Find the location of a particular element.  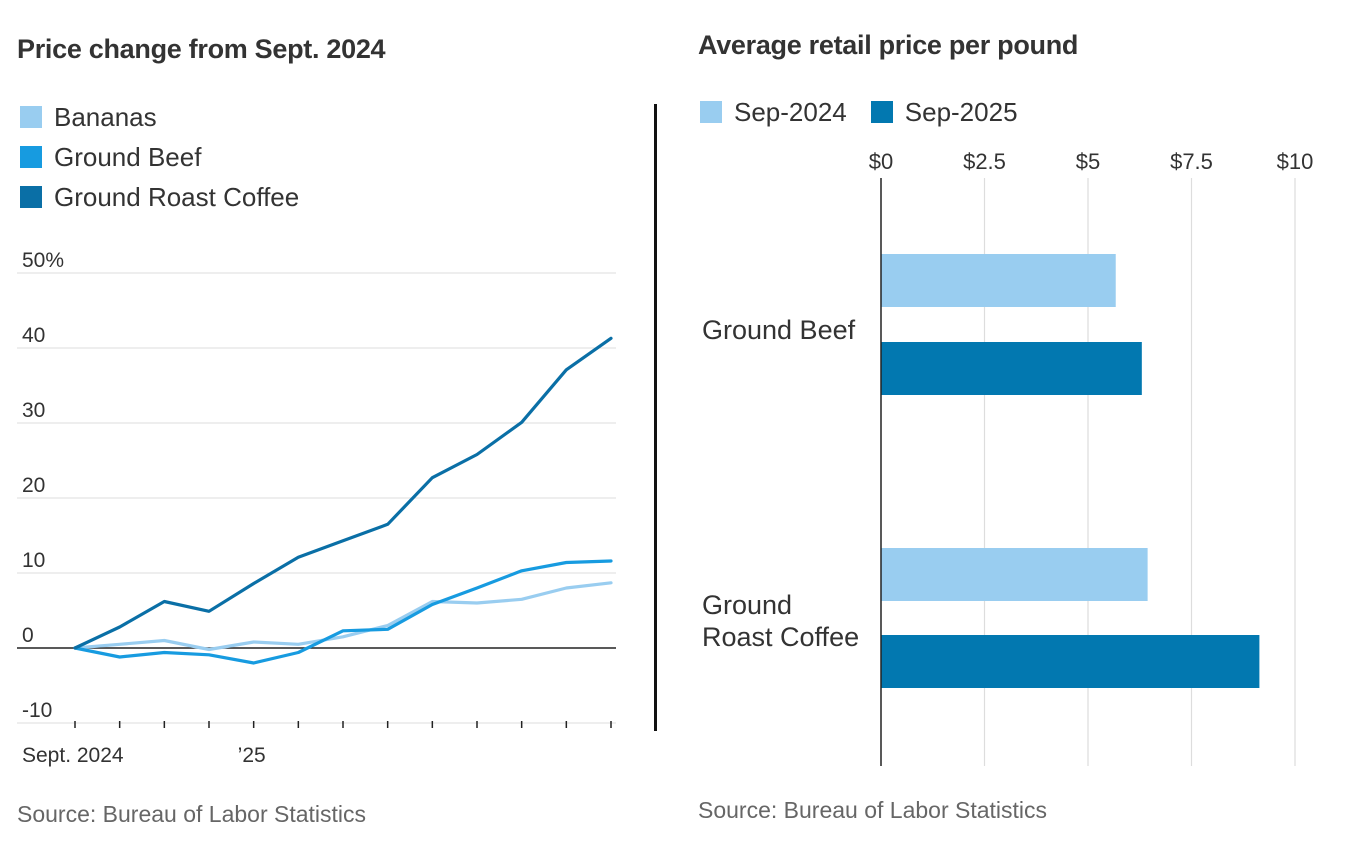

y-tick-label: 20 is located at coordinates (33, 485).